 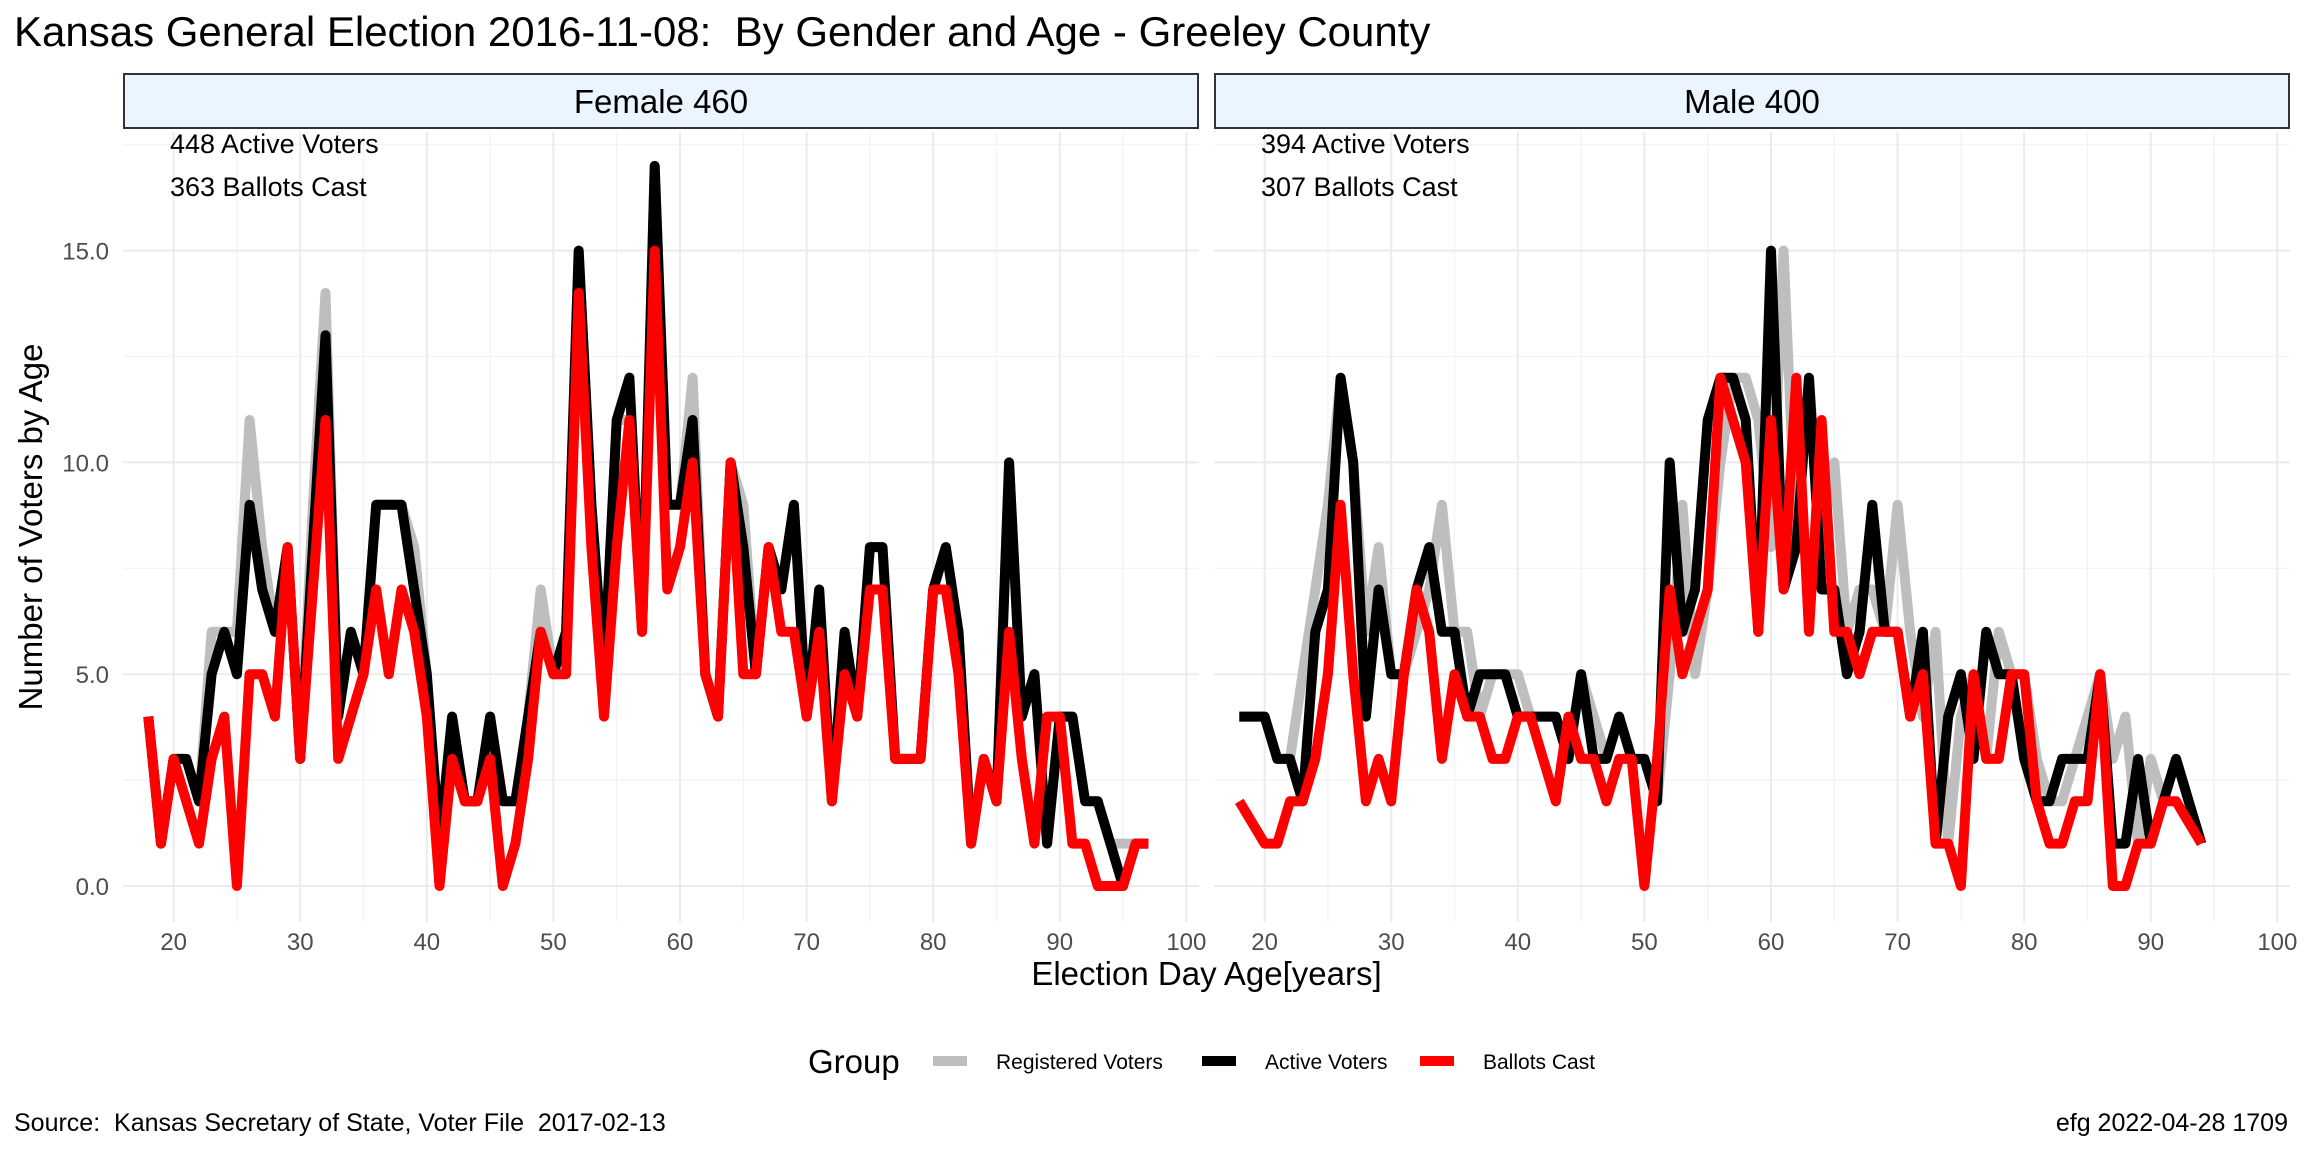 I want to click on x-axis-title: Election Day Age[years], so click(x=1206, y=973).